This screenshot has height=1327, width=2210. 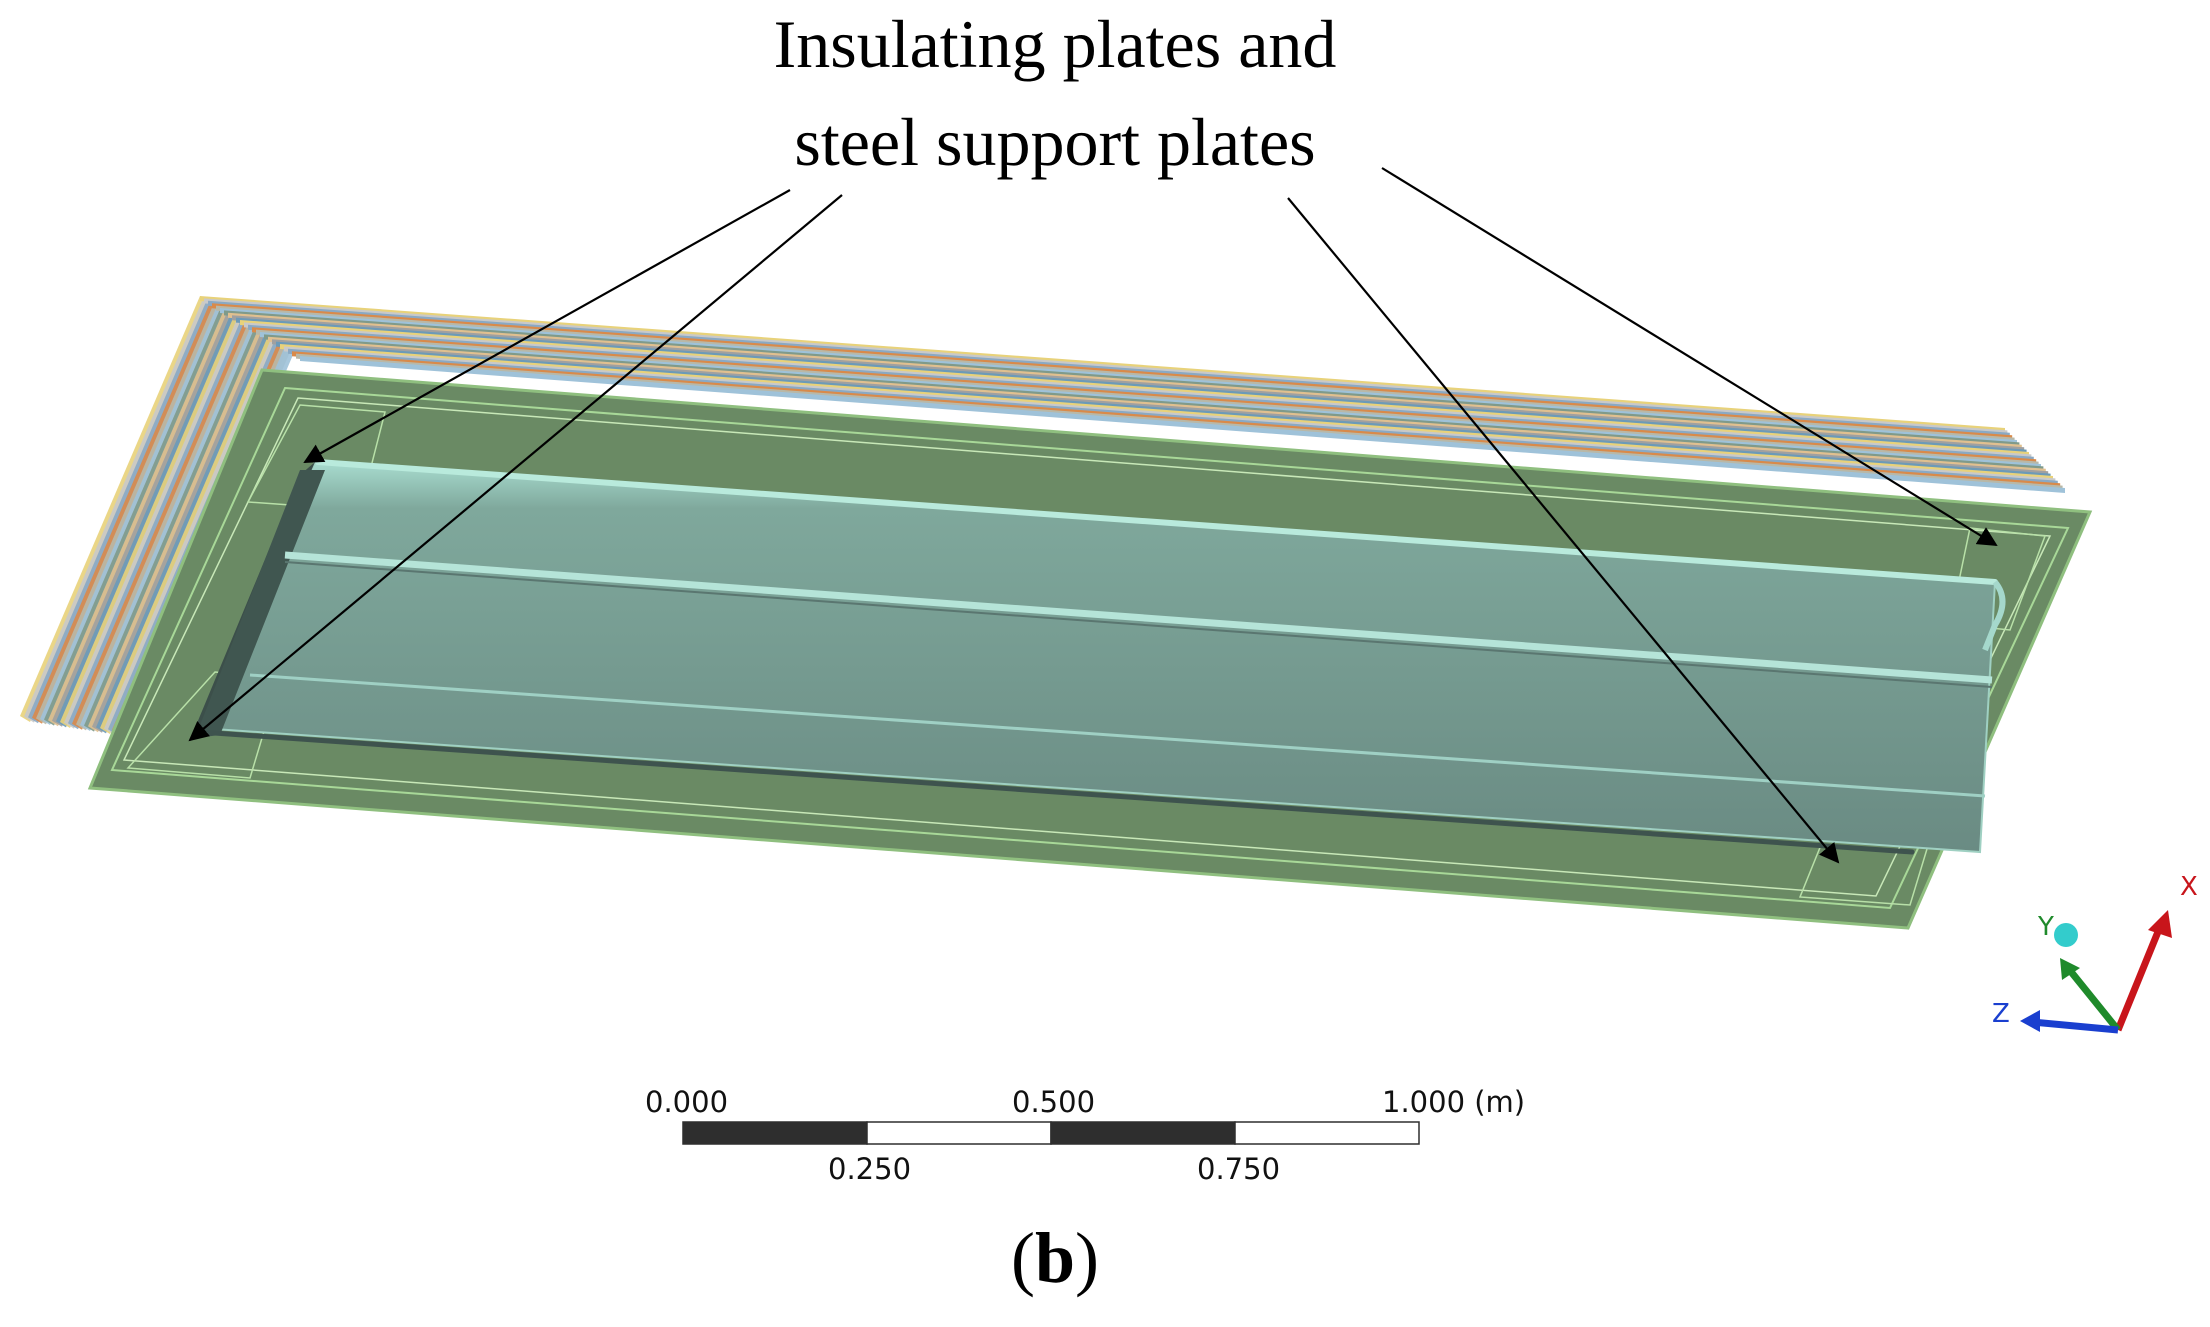 I want to click on scale-label-0-75: 0.750, so click(x=1239, y=1169).